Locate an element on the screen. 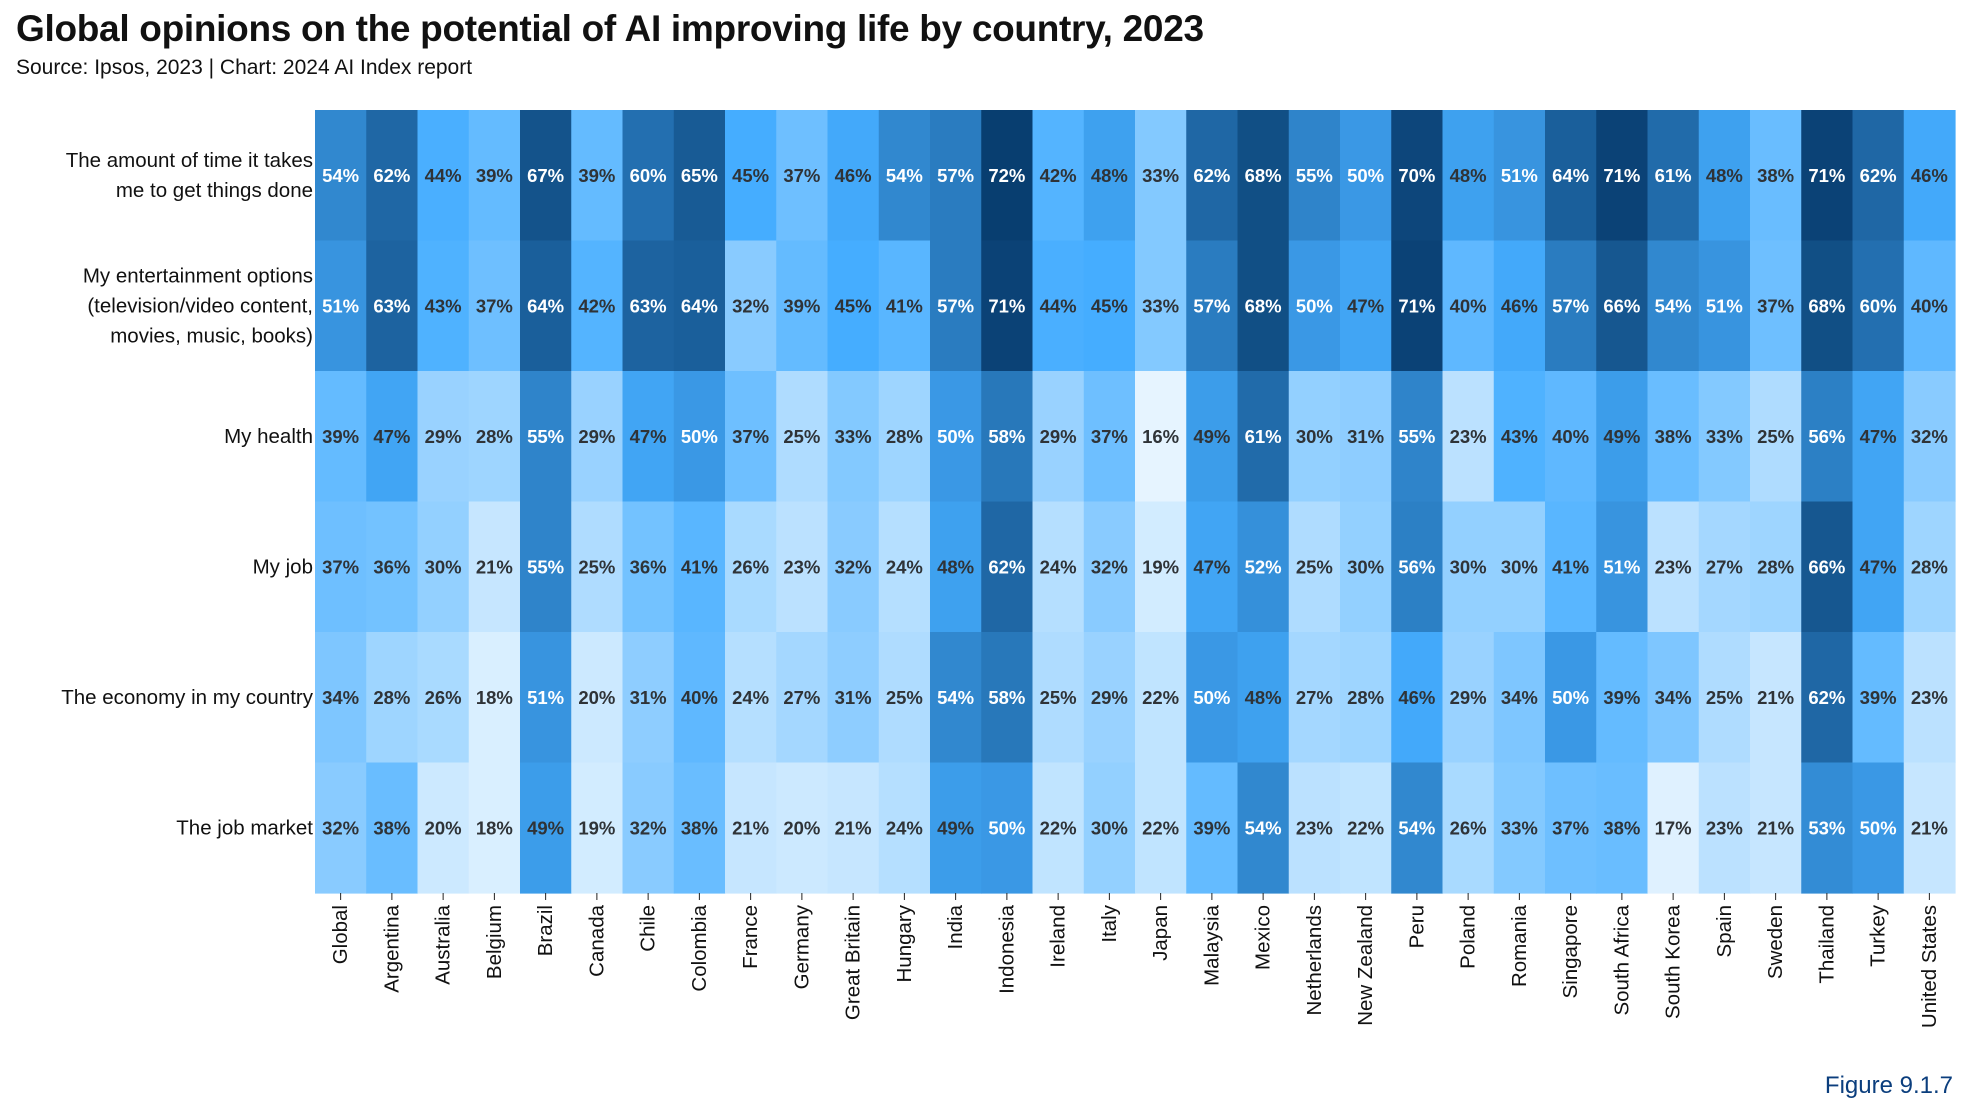  cell-value-label: 49% is located at coordinates (955, 827).